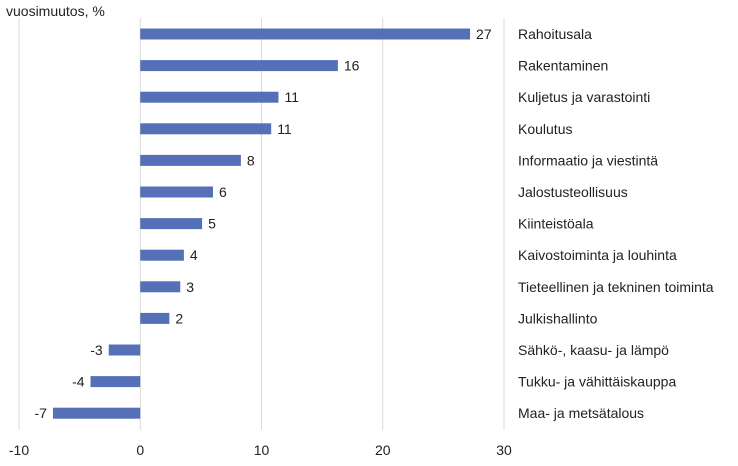 This screenshot has height=466, width=738. I want to click on bar-value-label: 5, so click(212, 224).